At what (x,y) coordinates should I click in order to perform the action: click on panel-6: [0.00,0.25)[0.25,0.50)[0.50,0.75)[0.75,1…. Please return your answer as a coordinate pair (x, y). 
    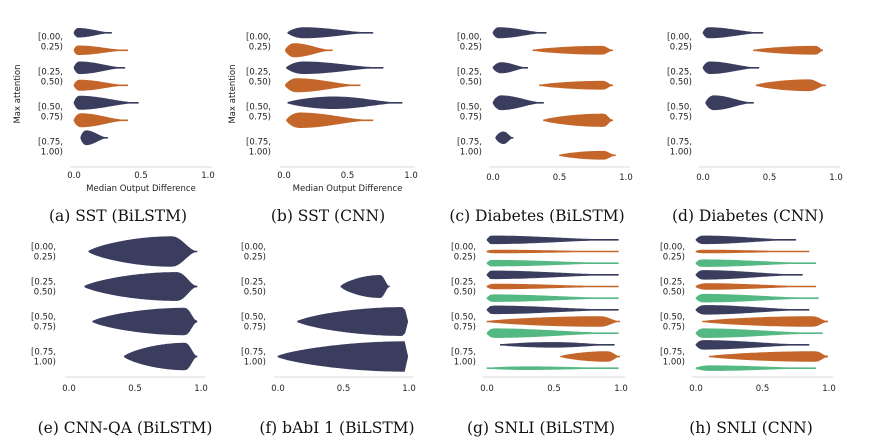
    Looking at the image, I should click on (328, 340).